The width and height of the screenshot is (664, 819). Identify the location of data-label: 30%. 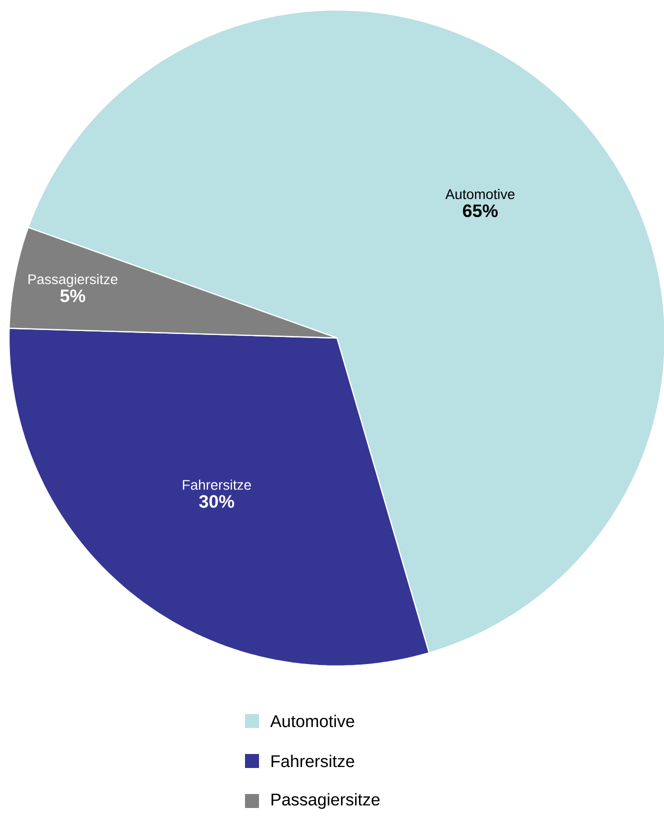
(216, 501).